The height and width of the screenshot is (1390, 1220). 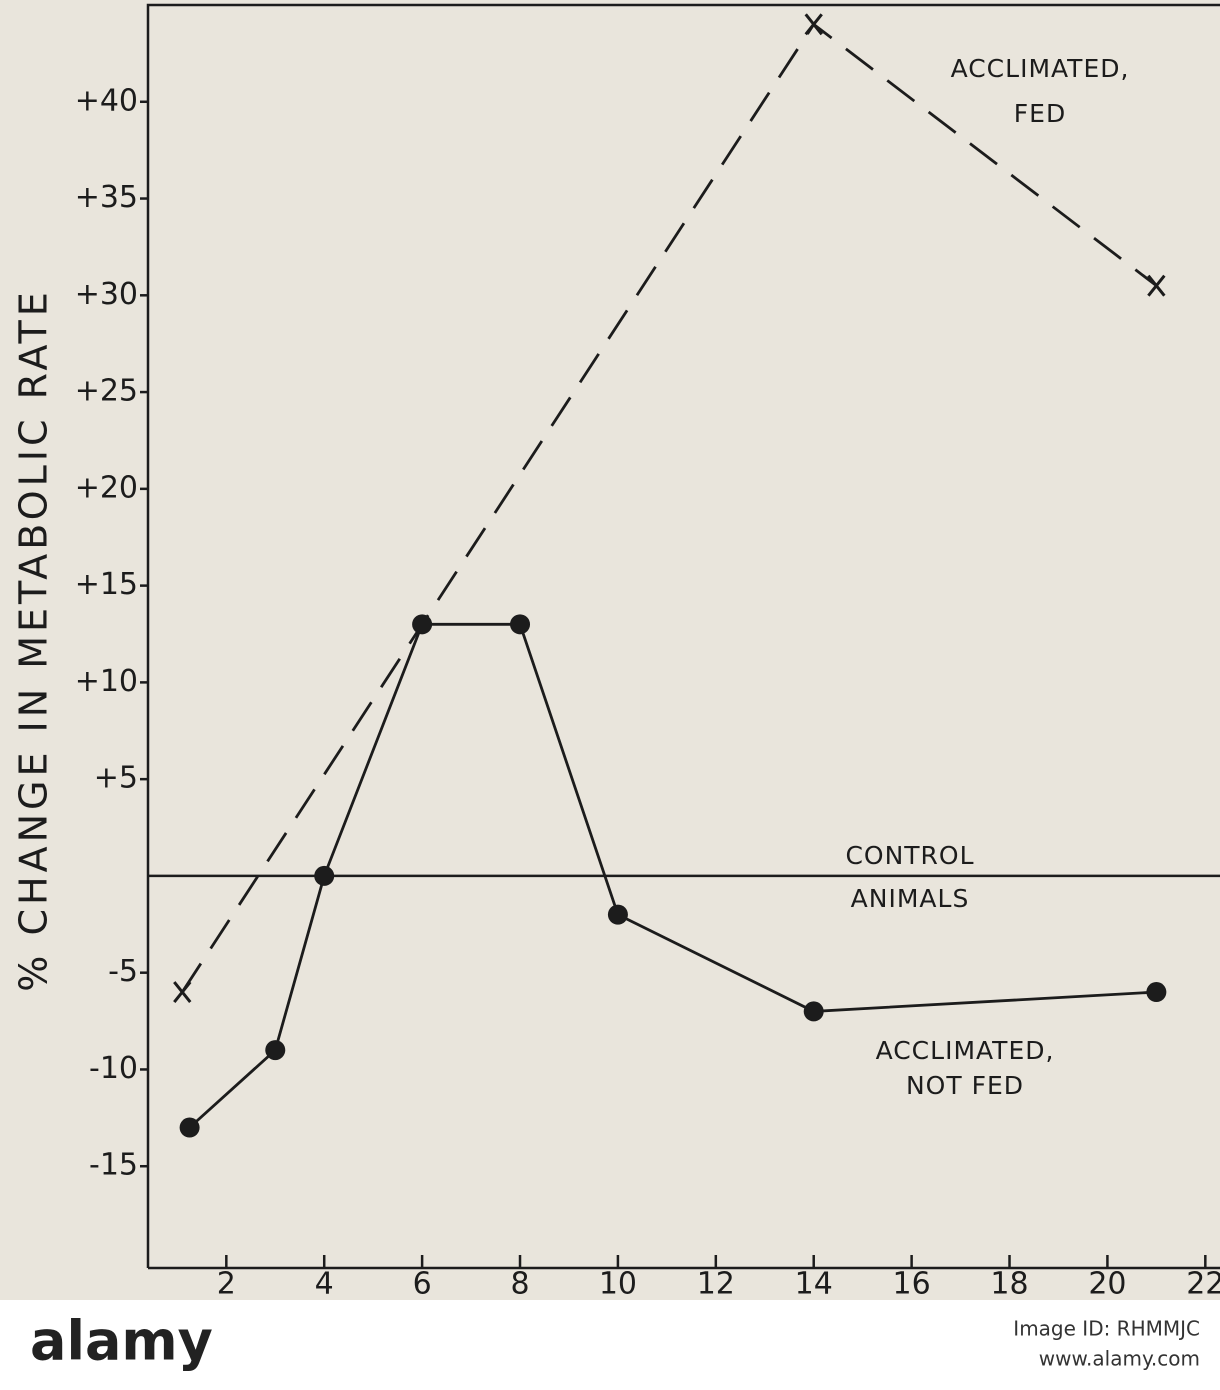 I want to click on y-tick-label: -5, so click(x=123, y=971).